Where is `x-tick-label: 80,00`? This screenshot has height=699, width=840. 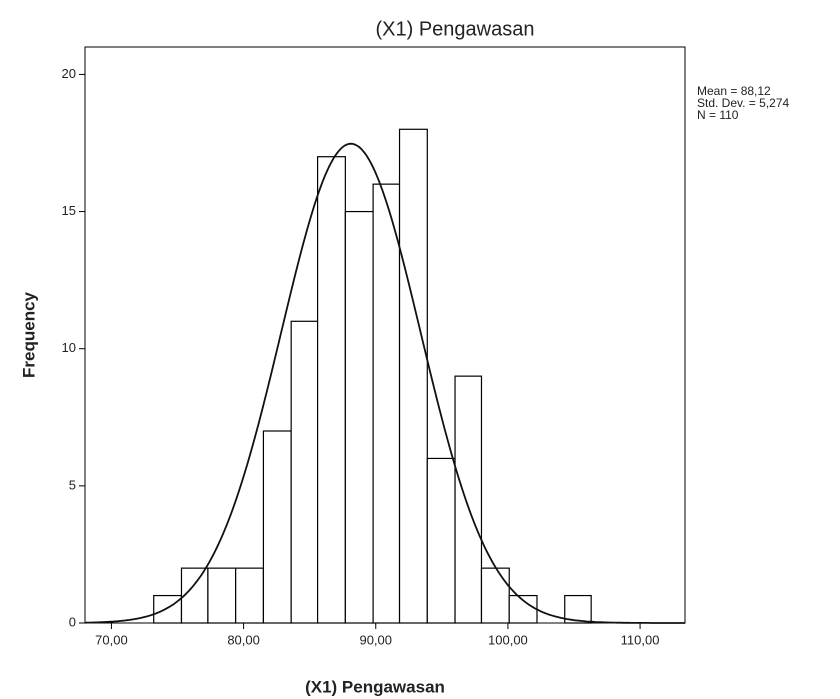 x-tick-label: 80,00 is located at coordinates (243, 639).